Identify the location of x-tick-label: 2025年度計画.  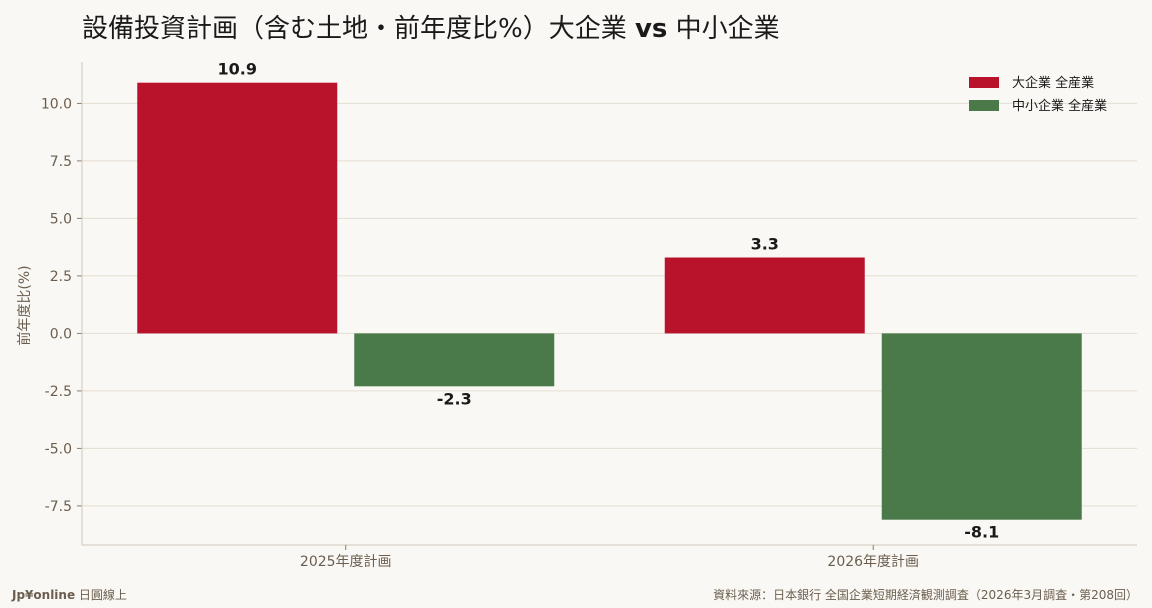
(346, 562).